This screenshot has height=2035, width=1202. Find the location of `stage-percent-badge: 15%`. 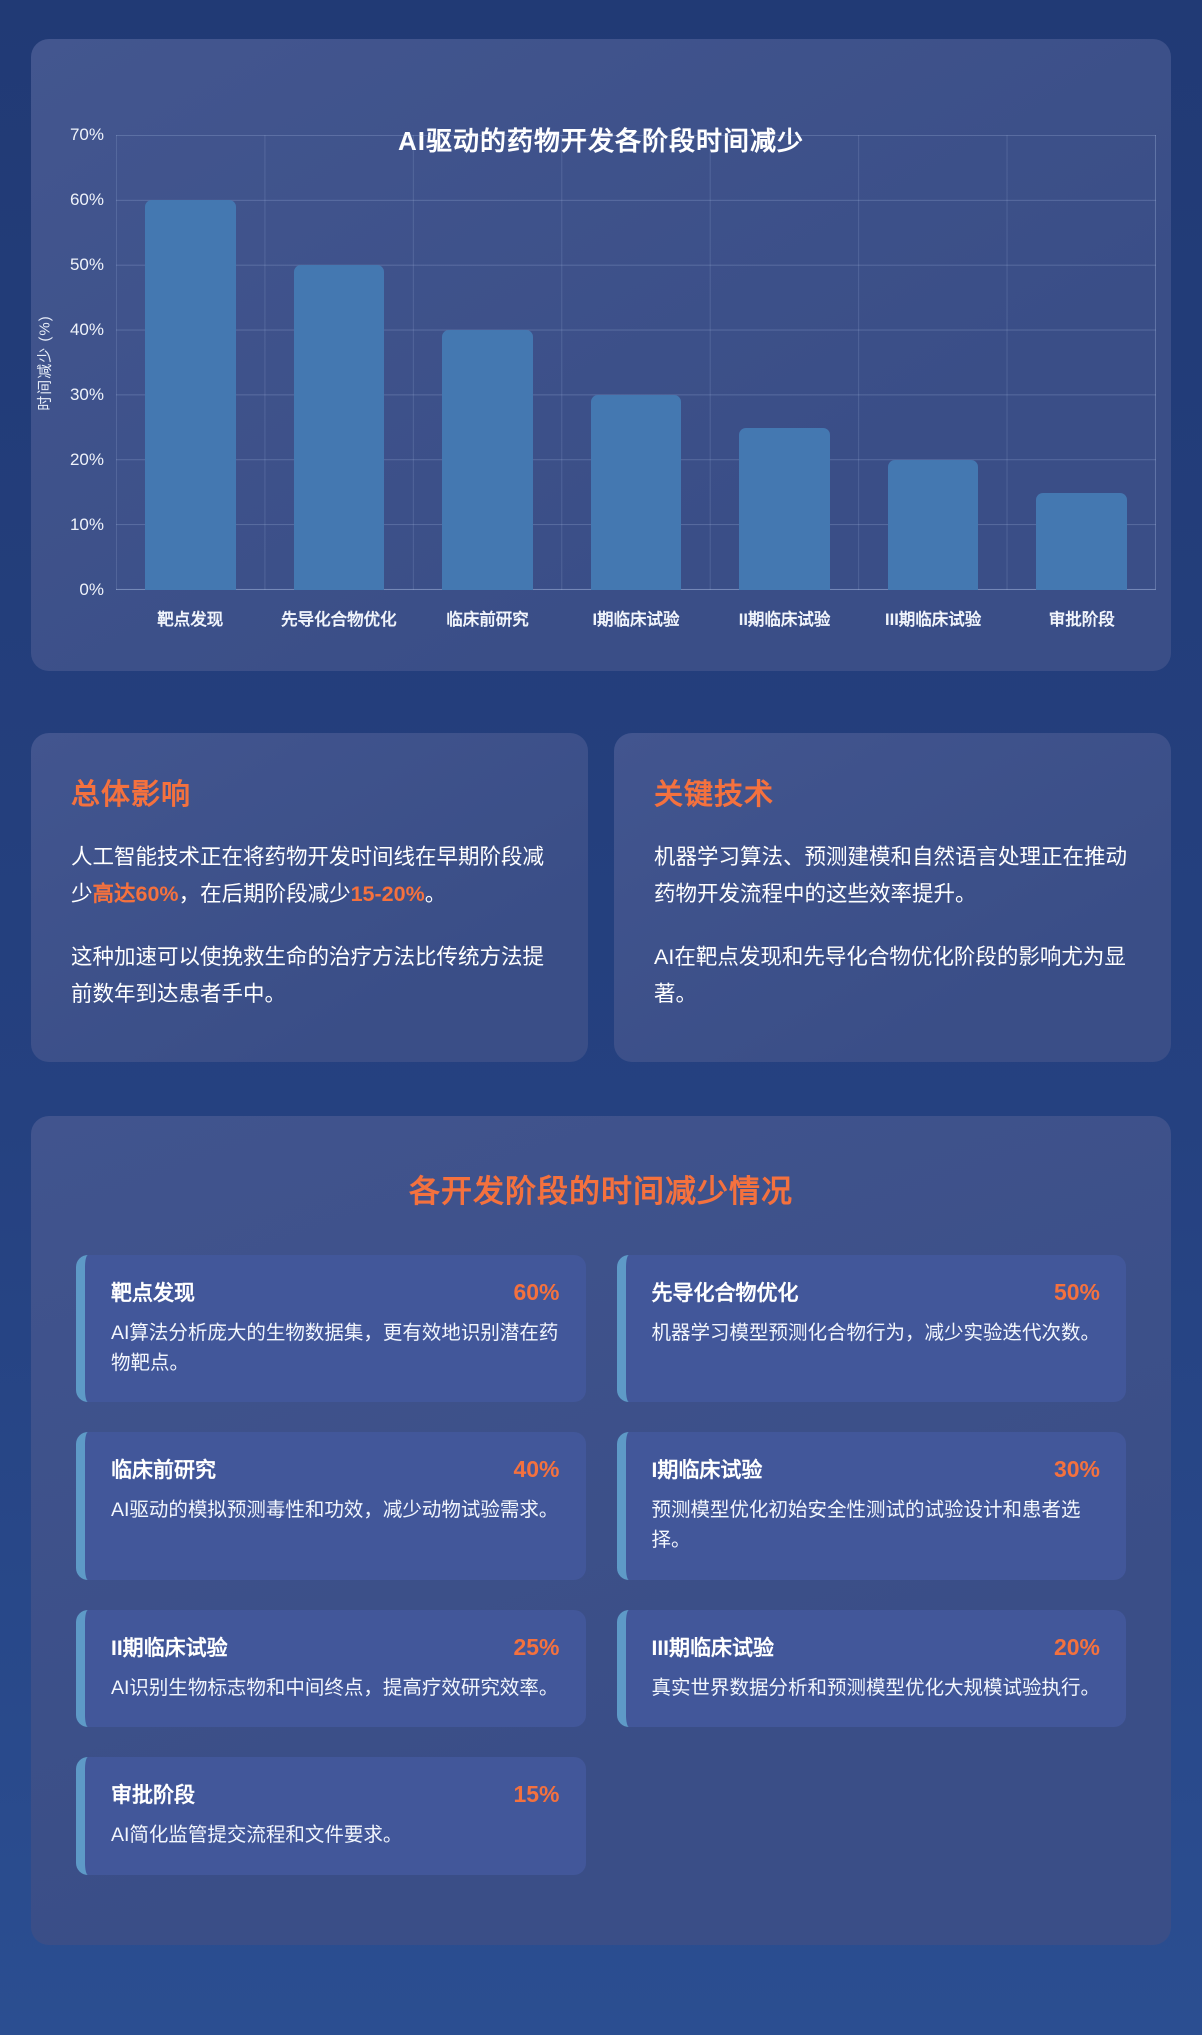

stage-percent-badge: 15% is located at coordinates (536, 1794).